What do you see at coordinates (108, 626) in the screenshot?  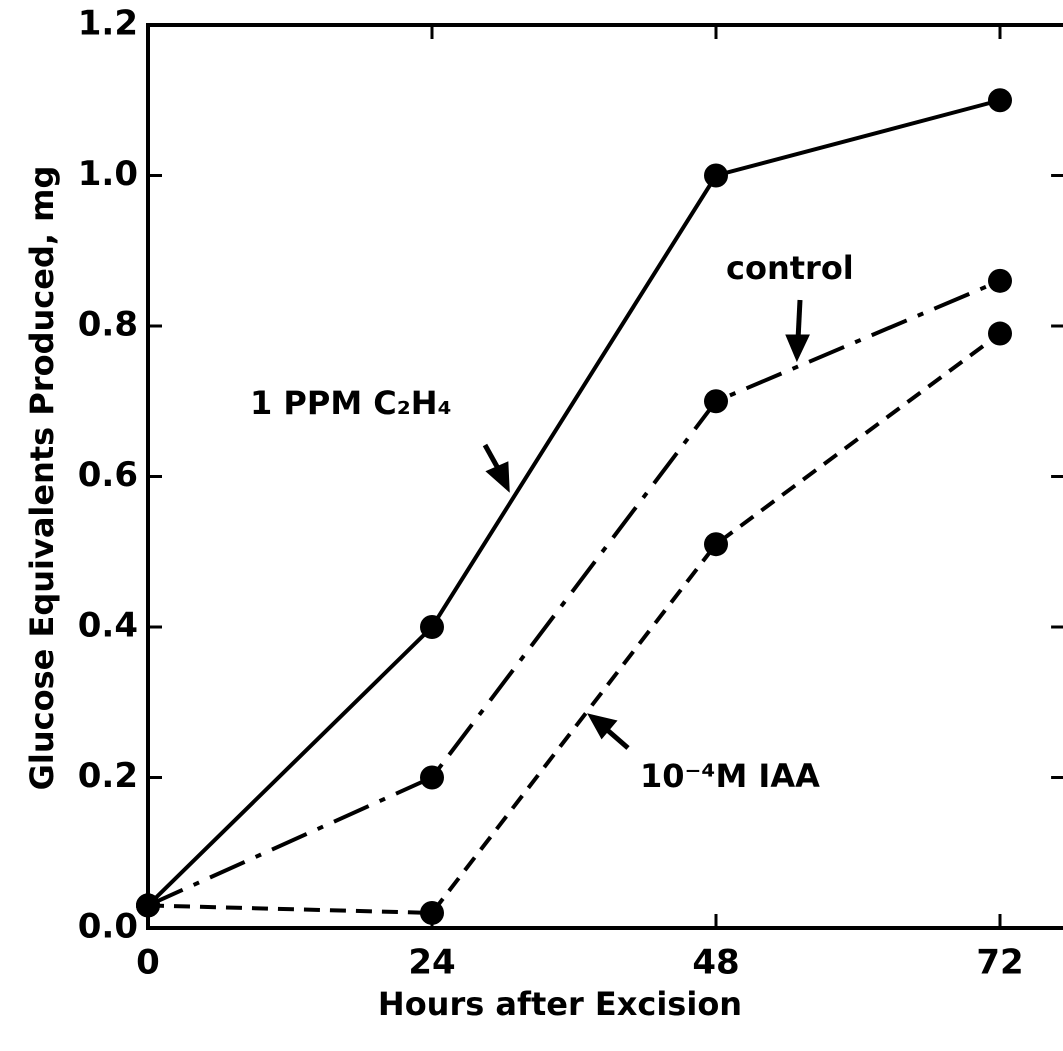 I see `y-tick-label: 0.4` at bounding box center [108, 626].